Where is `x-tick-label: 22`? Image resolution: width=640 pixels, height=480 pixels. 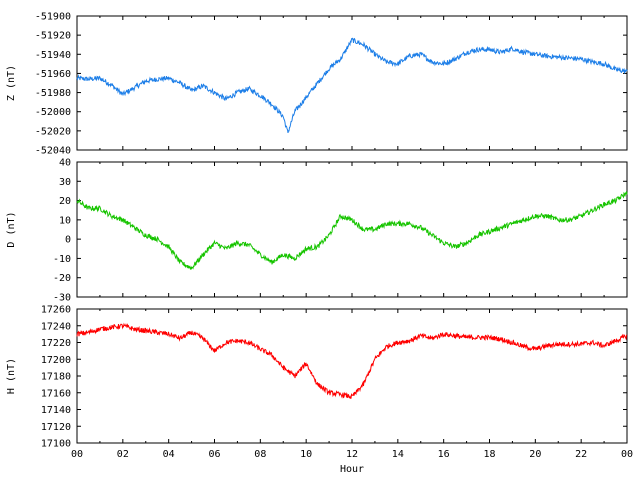 x-tick-label: 22 is located at coordinates (581, 454).